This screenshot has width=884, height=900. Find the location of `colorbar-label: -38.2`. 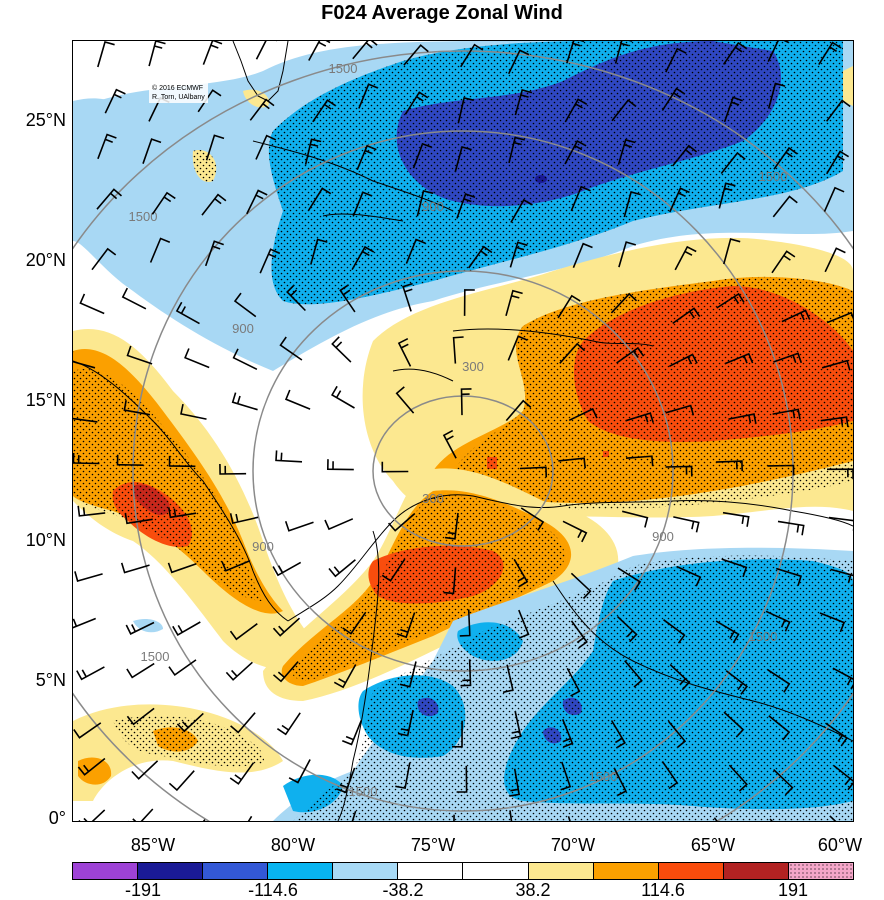

colorbar-label: -38.2 is located at coordinates (403, 890).